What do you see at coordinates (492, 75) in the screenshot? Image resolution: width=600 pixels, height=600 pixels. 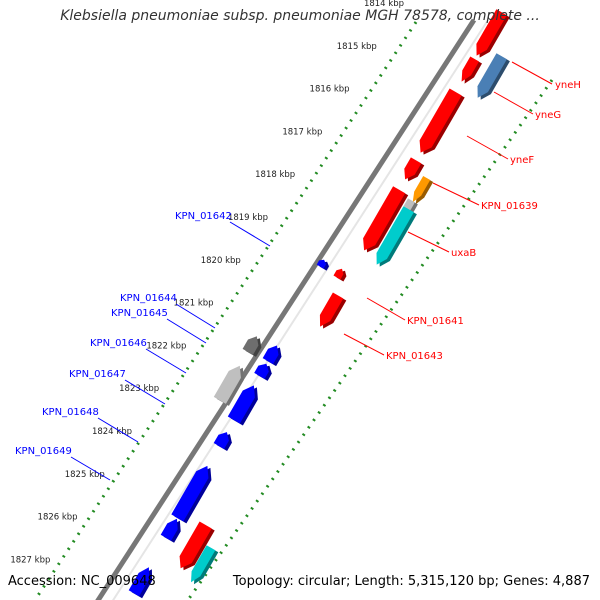 I see `gene-feature-steelblue` at bounding box center [492, 75].